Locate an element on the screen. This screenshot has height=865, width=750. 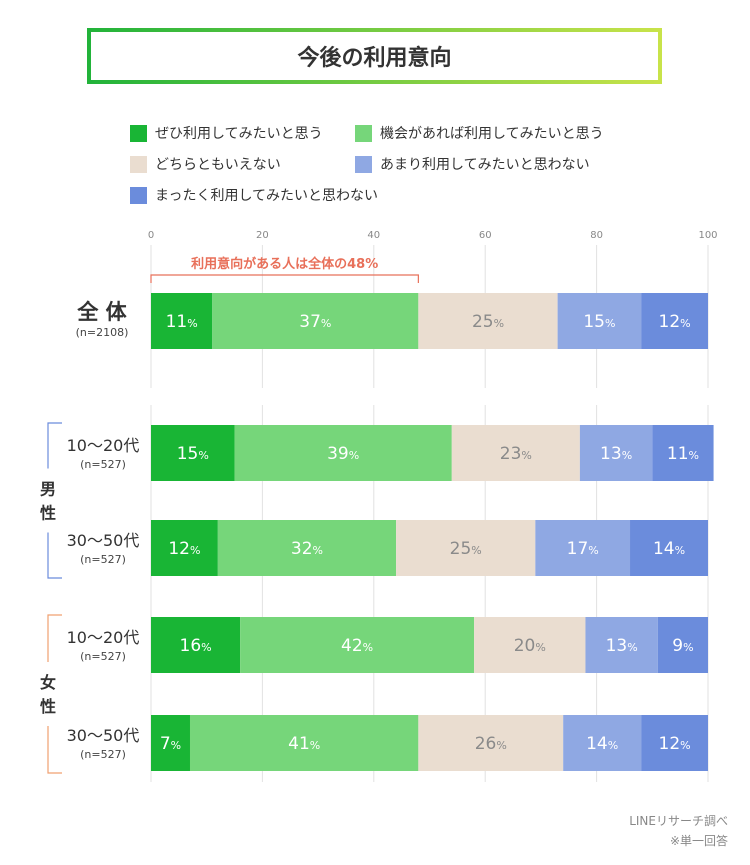
x-tick-label: 60 is located at coordinates (485, 235).